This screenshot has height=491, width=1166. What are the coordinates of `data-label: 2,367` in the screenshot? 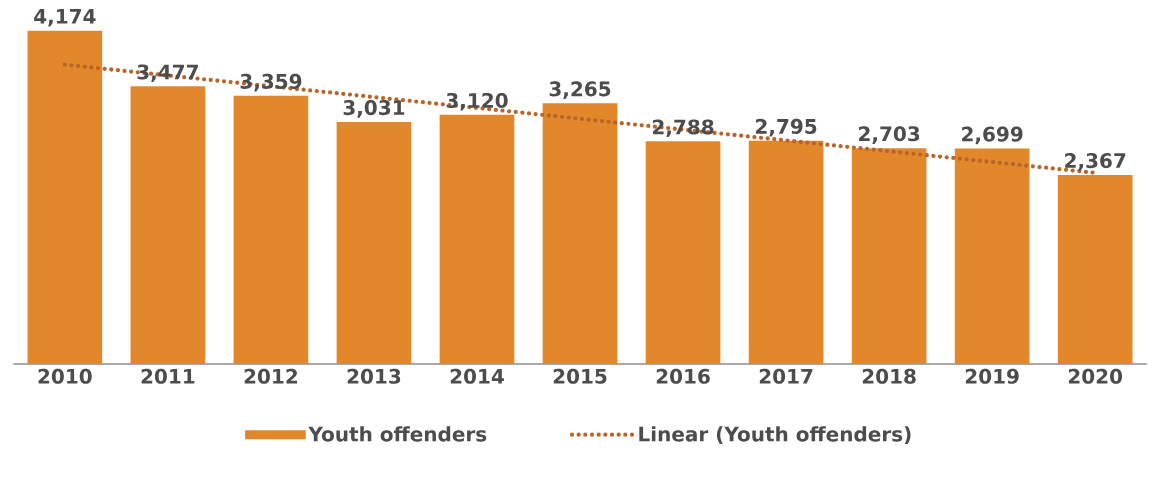 It's located at (1095, 162).